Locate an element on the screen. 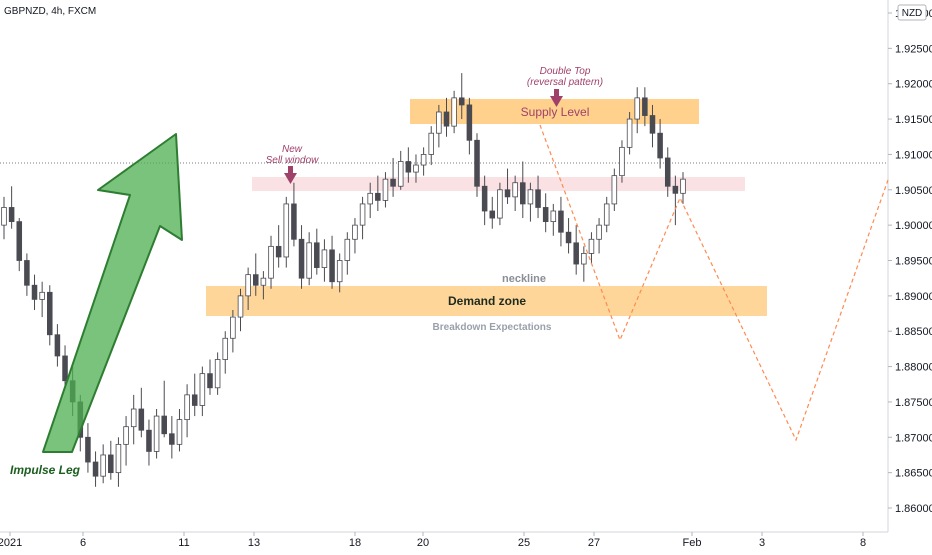  x-tick-label: 3 is located at coordinates (762, 543).